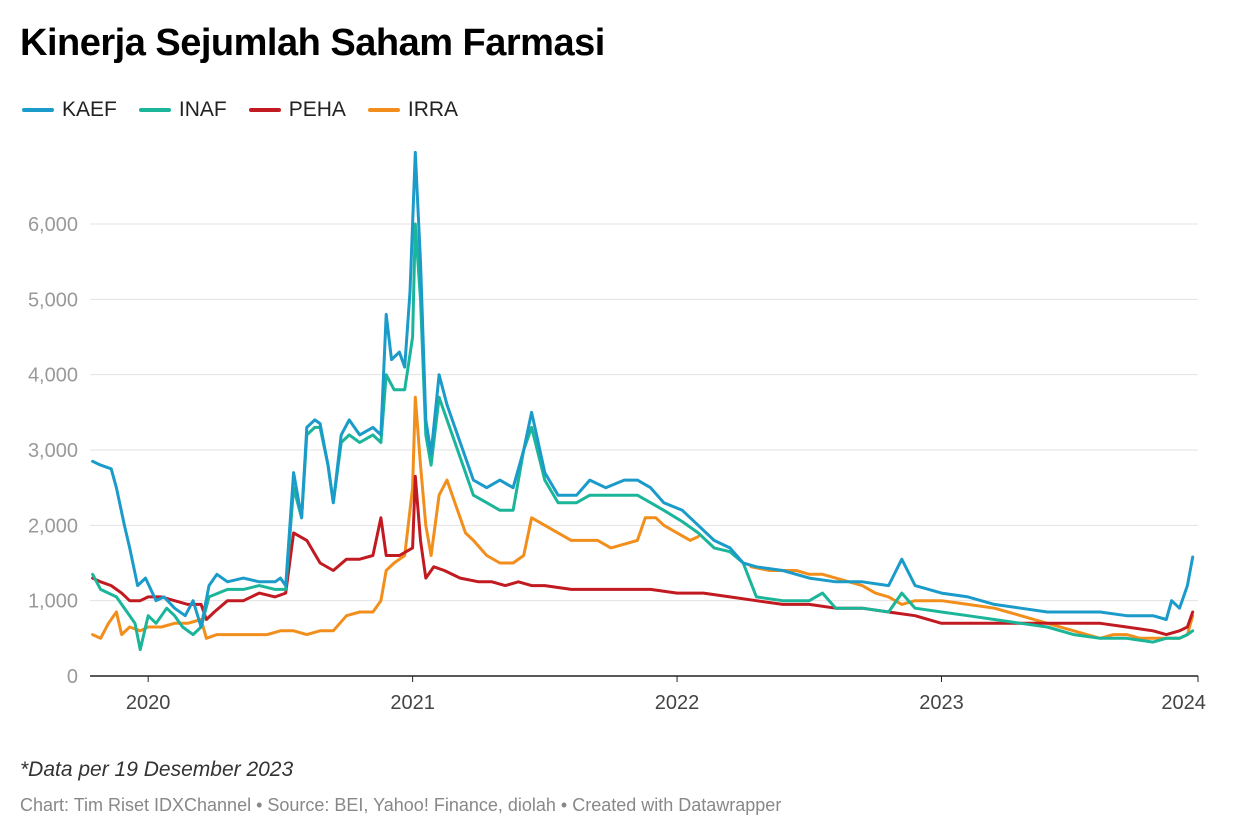 Image resolution: width=1240 pixels, height=840 pixels. What do you see at coordinates (72, 677) in the screenshot?
I see `y-tick-label: 0` at bounding box center [72, 677].